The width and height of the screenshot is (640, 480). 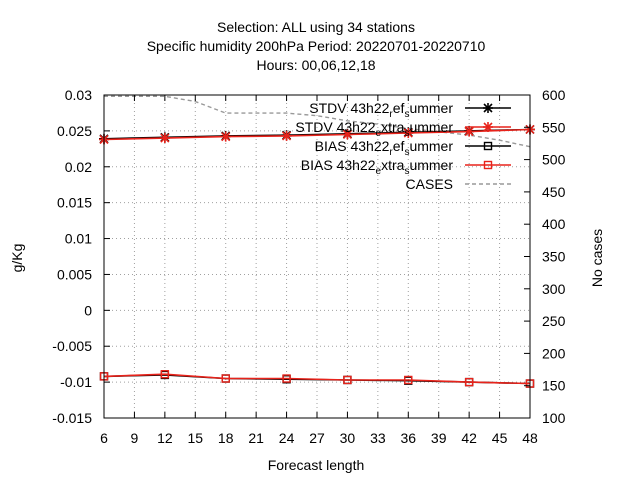 I want to click on x-tick-label: 12, so click(x=165, y=438).